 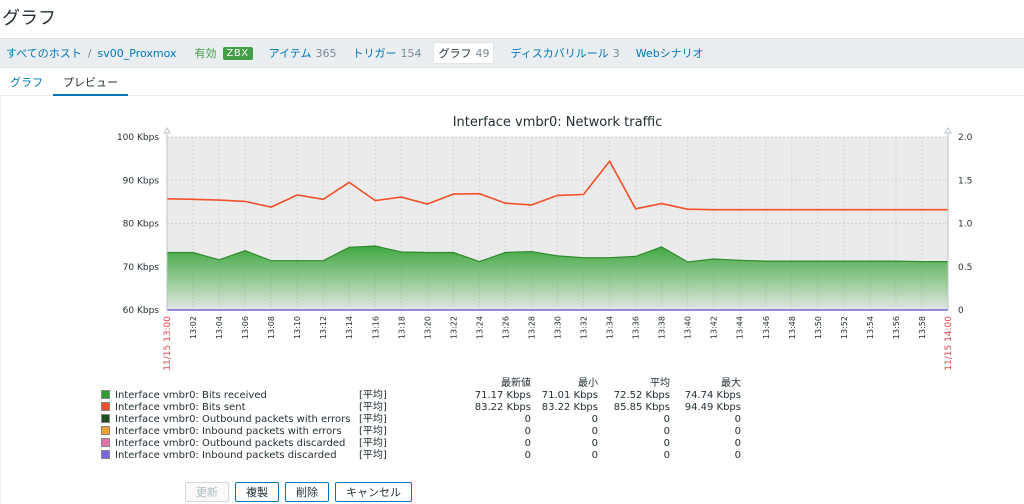 I want to click on y-left-tick-label: 90 Kbps, so click(x=141, y=181).